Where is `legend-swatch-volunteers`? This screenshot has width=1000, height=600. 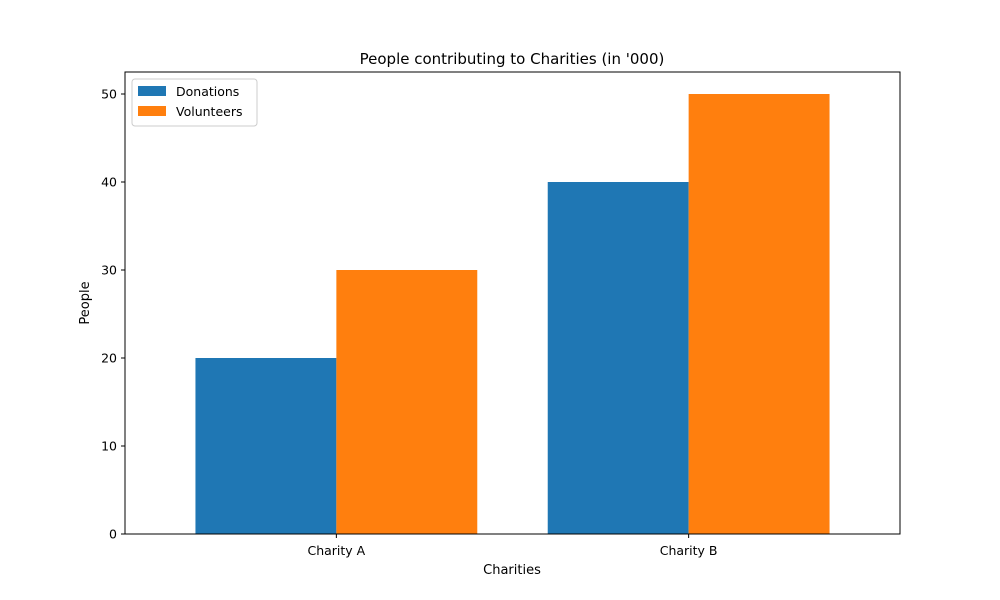
legend-swatch-volunteers is located at coordinates (152, 111).